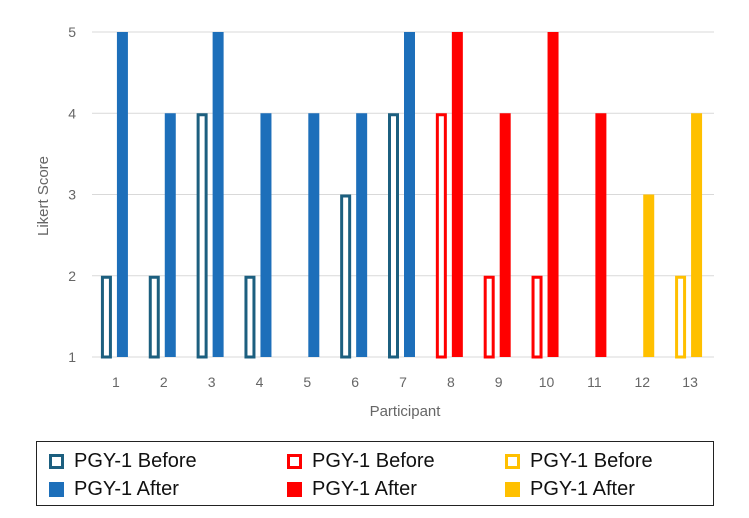  Describe the element at coordinates (499, 382) in the screenshot. I see `x-tick-label: 9` at that location.